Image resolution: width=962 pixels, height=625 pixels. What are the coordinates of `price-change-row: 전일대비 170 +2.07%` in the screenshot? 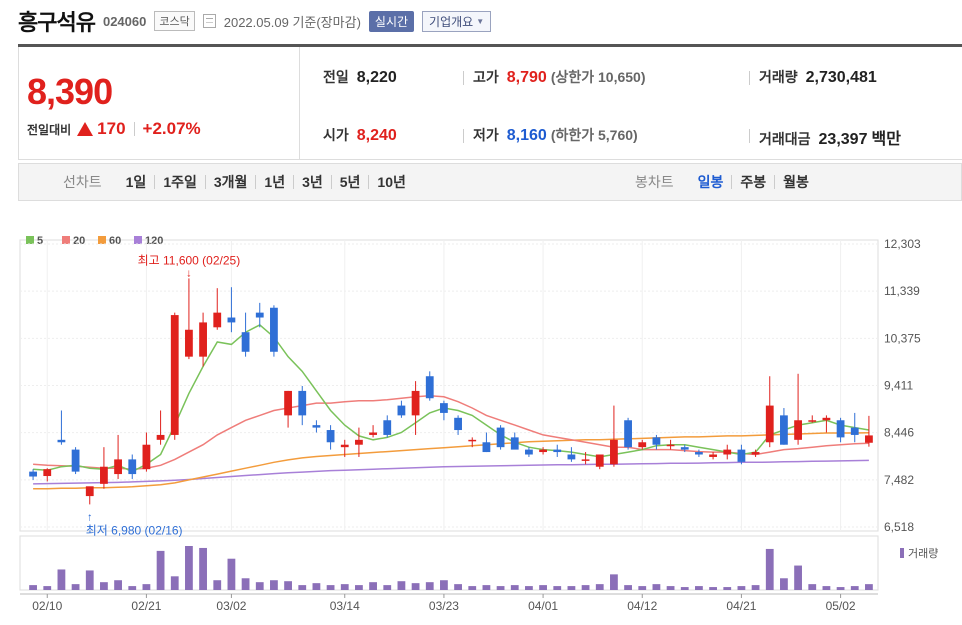 It's located at (114, 129).